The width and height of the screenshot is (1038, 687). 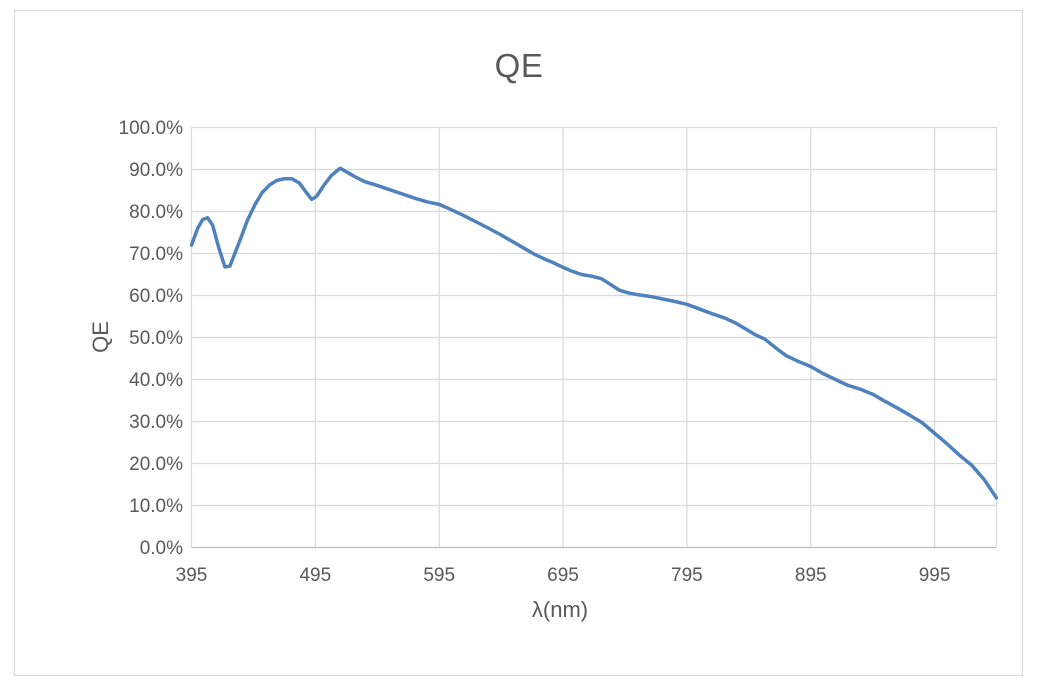 I want to click on x-tick-label: 495, so click(x=315, y=575).